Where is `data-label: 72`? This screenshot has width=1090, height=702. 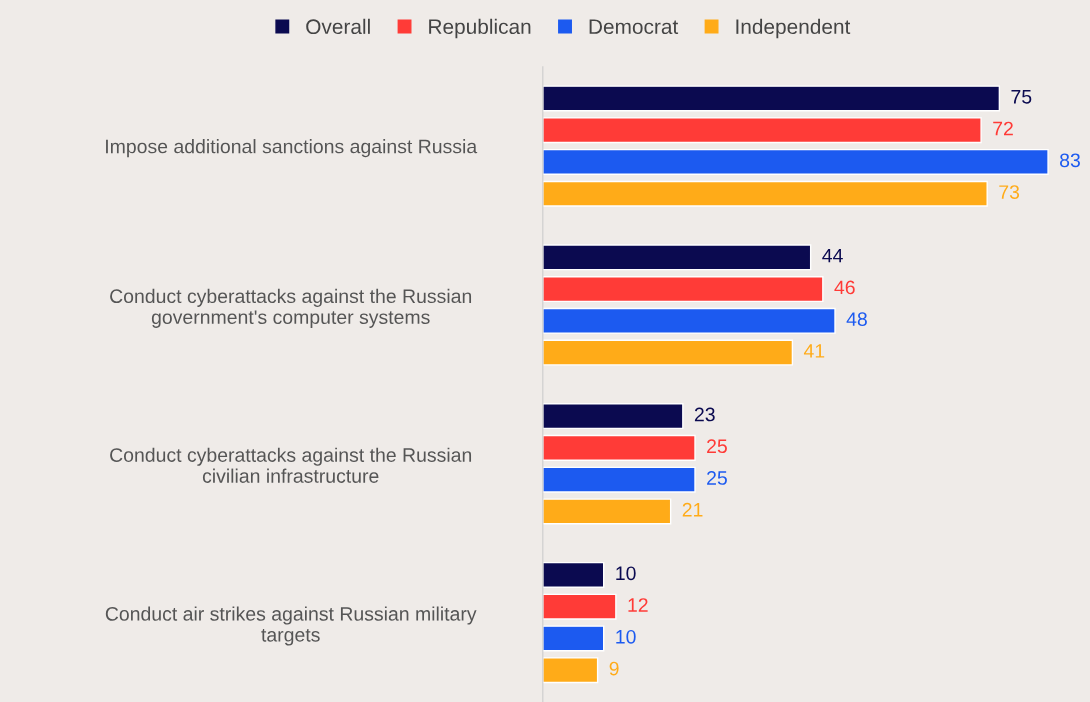 data-label: 72 is located at coordinates (1003, 128).